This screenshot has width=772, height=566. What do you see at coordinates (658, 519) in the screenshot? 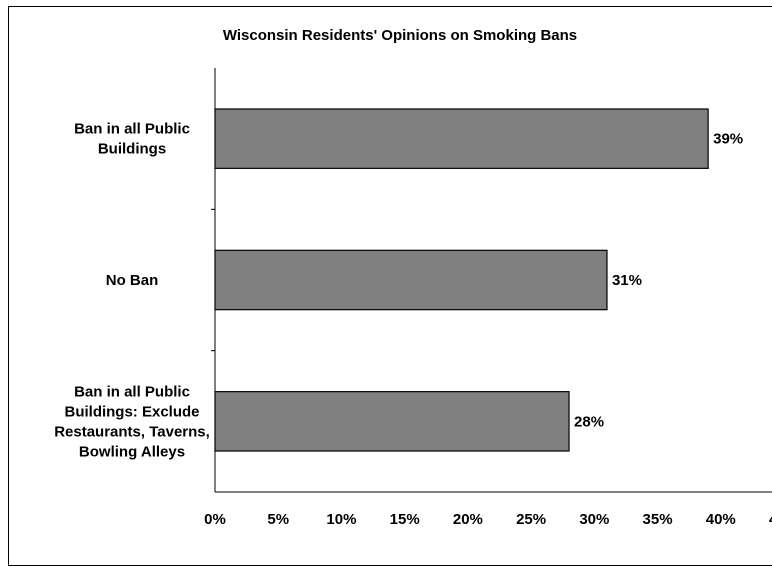
I see `x-tick-label: 35%` at bounding box center [658, 519].